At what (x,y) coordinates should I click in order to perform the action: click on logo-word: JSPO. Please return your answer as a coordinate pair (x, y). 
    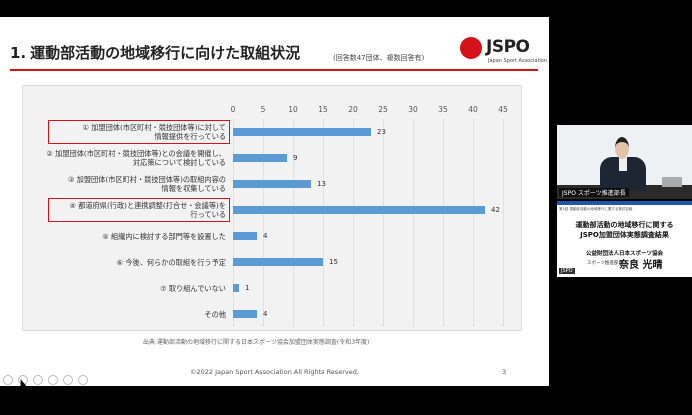
    Looking at the image, I should click on (508, 47).